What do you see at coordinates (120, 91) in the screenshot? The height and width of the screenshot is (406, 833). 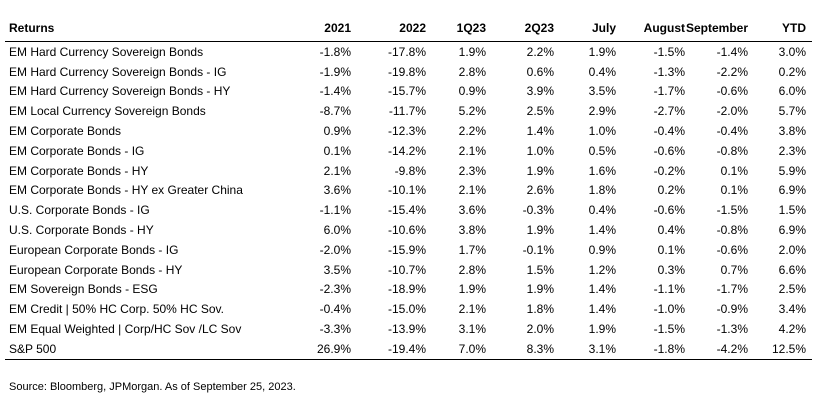 I see `row-label: EM Hard Currency Sovereign Bonds - HY` at bounding box center [120, 91].